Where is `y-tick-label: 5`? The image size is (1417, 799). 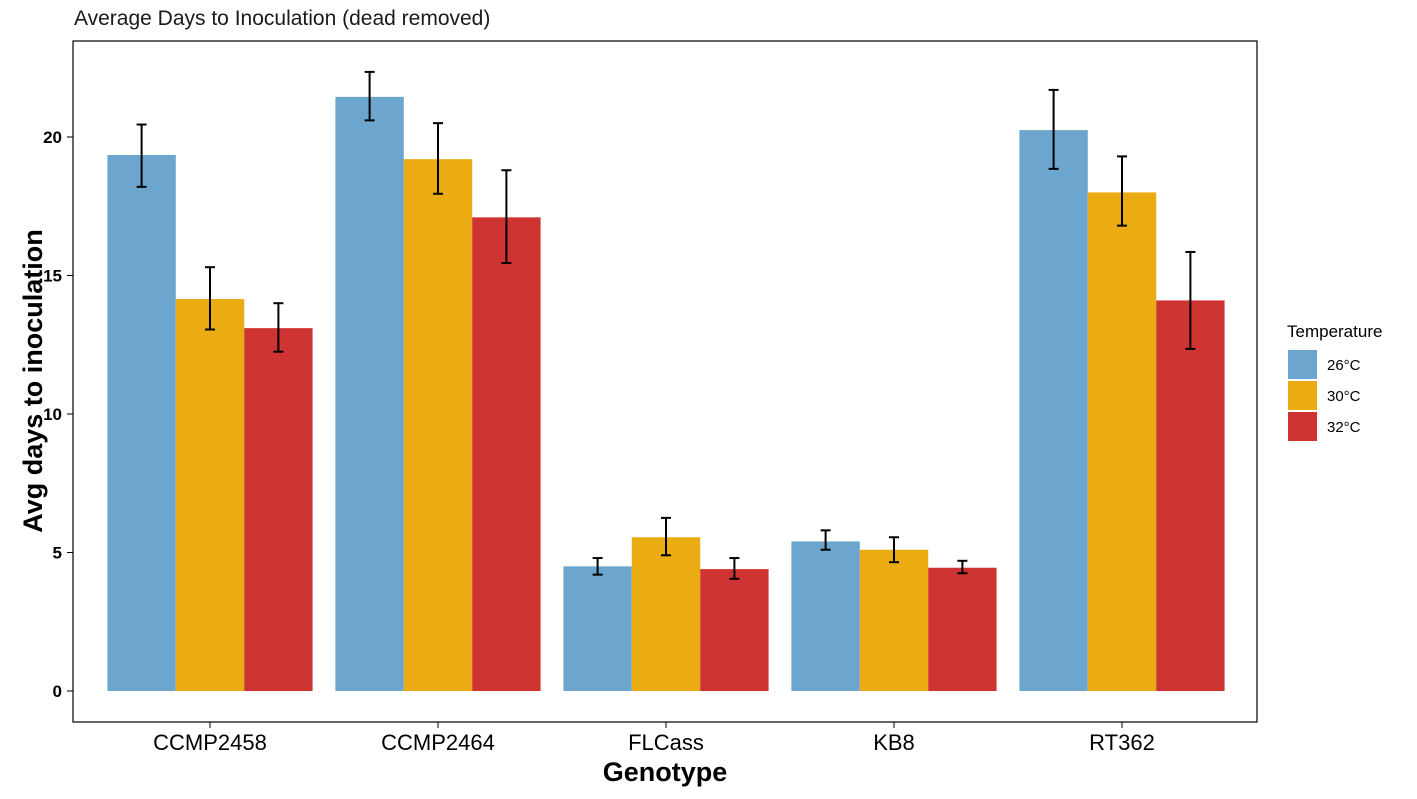 y-tick-label: 5 is located at coordinates (57, 553).